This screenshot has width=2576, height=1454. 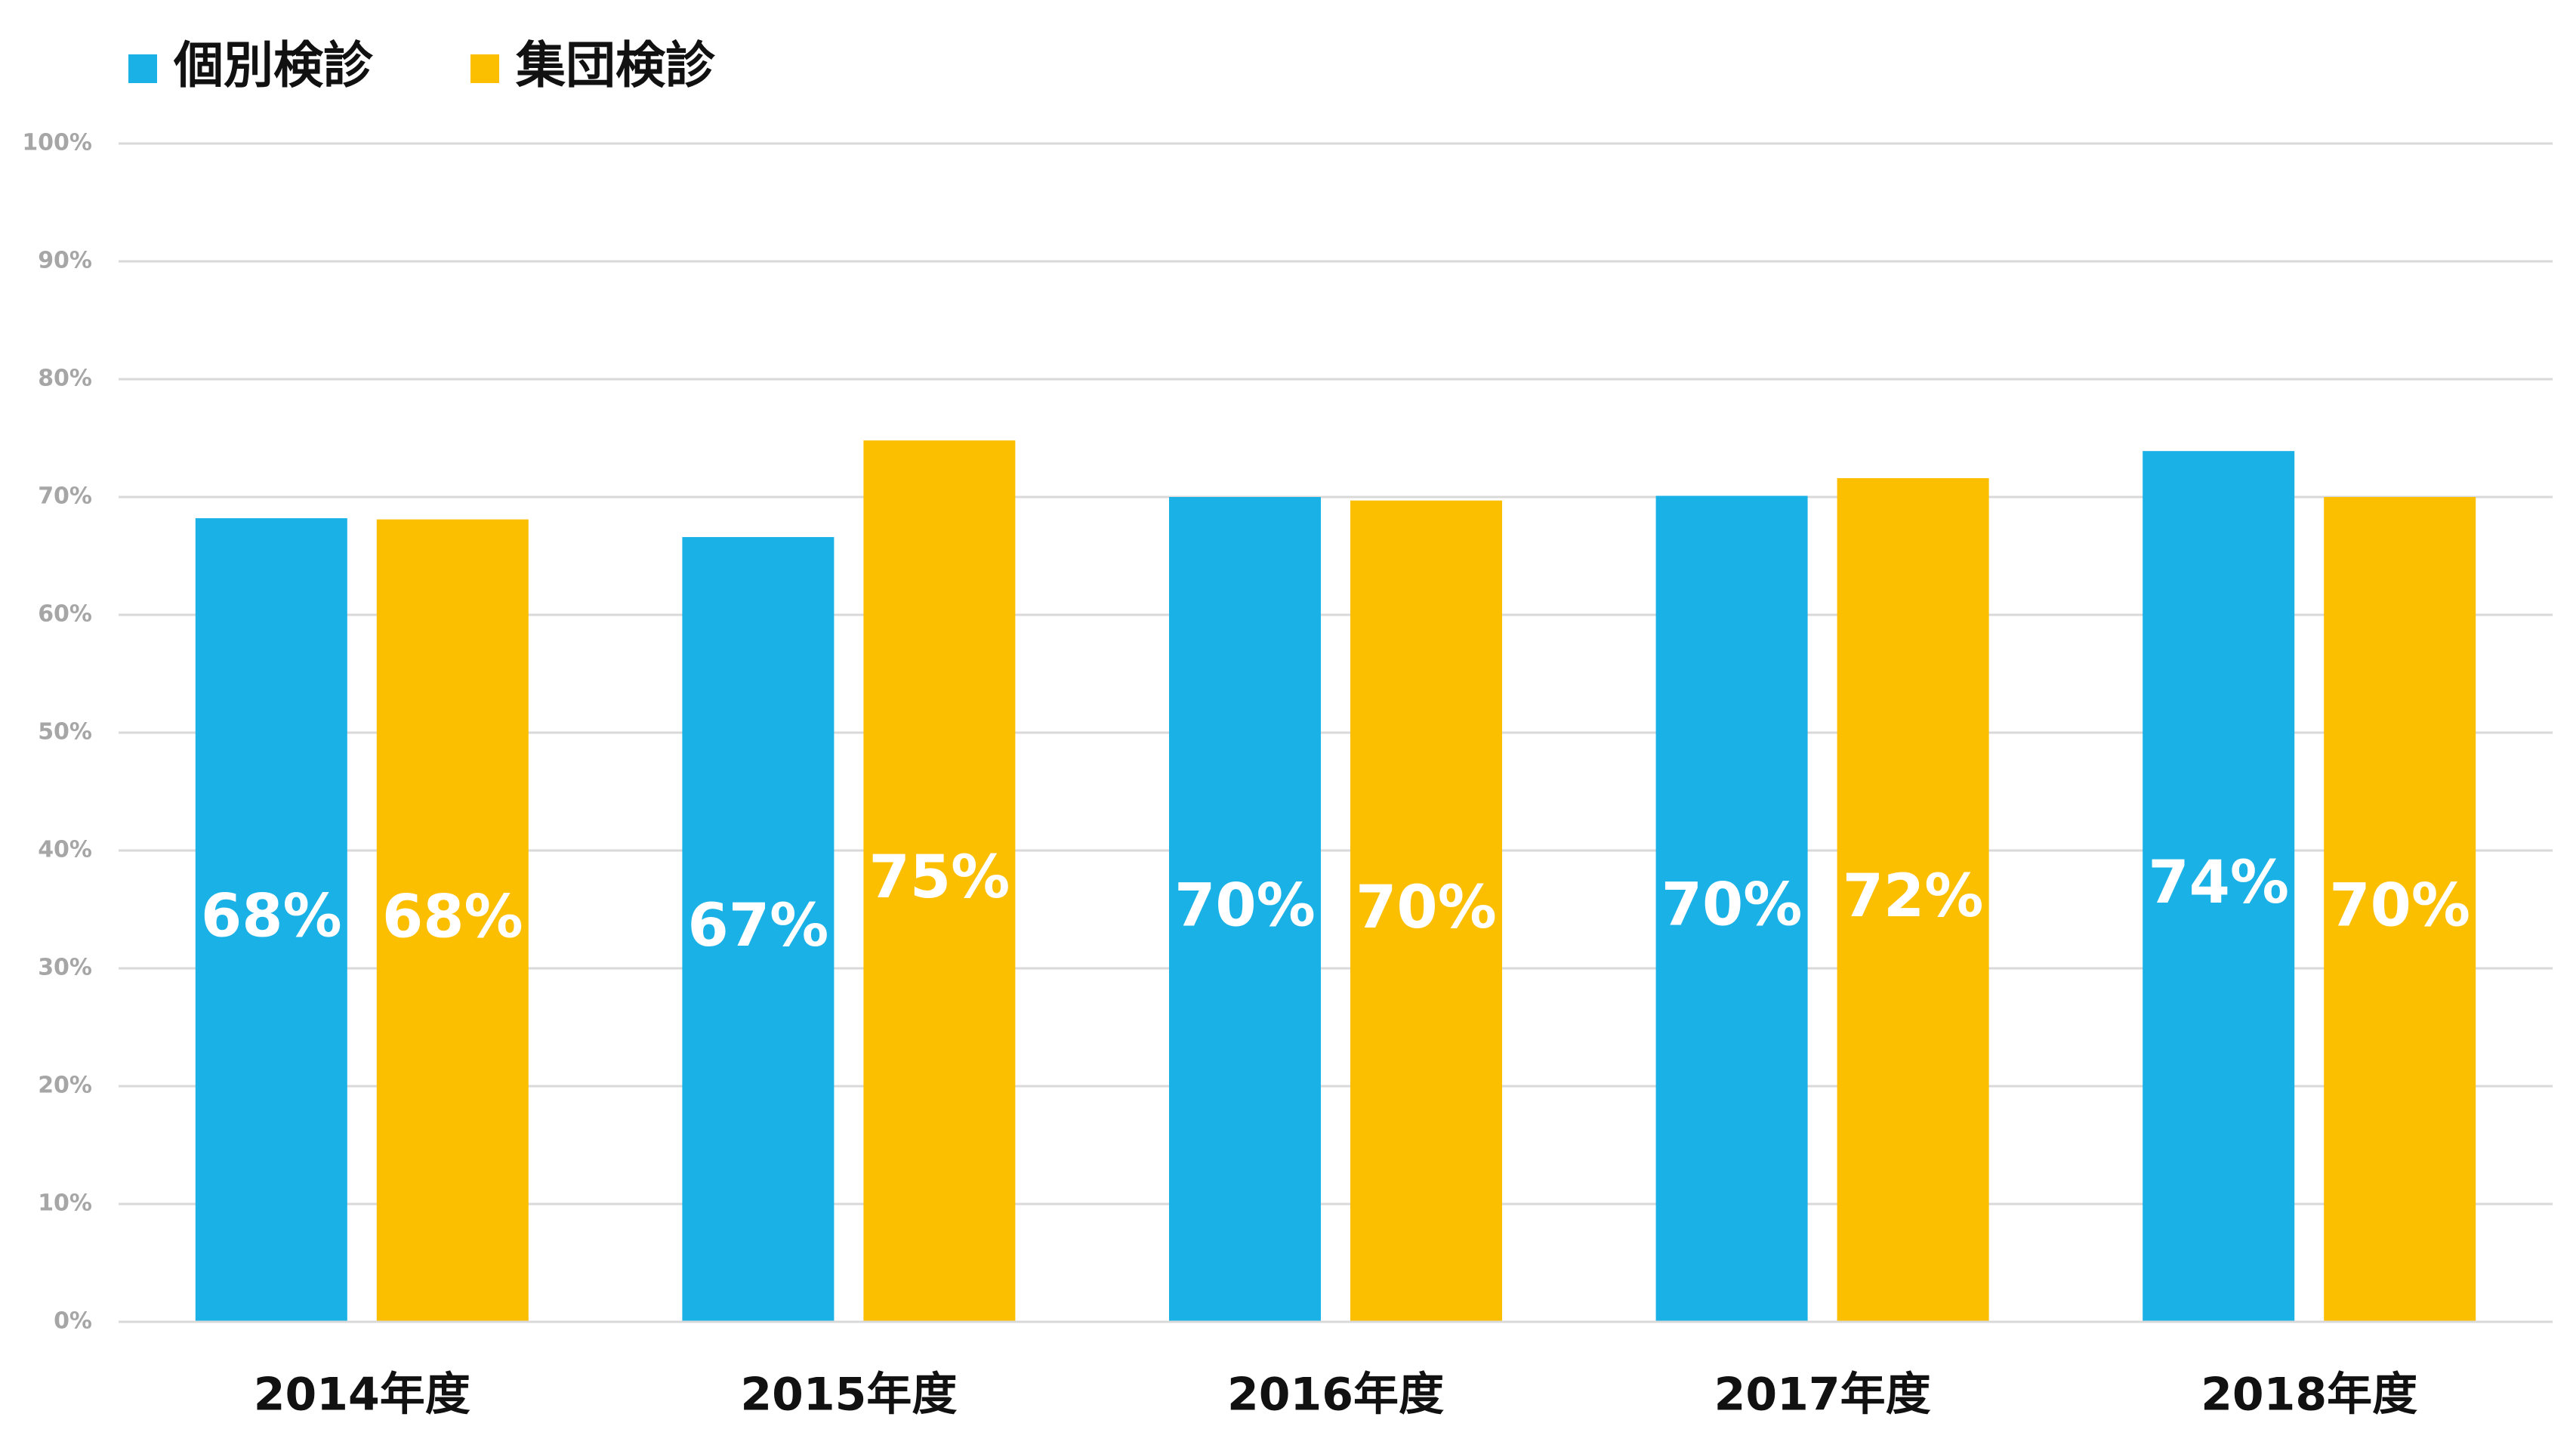 What do you see at coordinates (2309, 1395) in the screenshot?
I see `x-tick-label: 2018年度` at bounding box center [2309, 1395].